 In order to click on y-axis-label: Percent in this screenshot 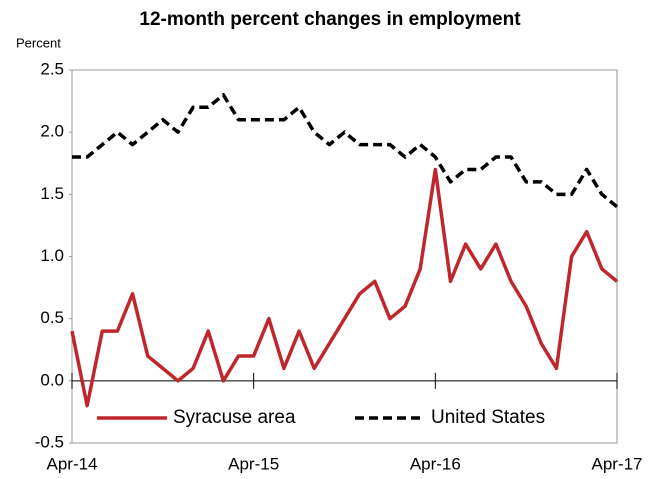, I will do `click(38, 42)`.